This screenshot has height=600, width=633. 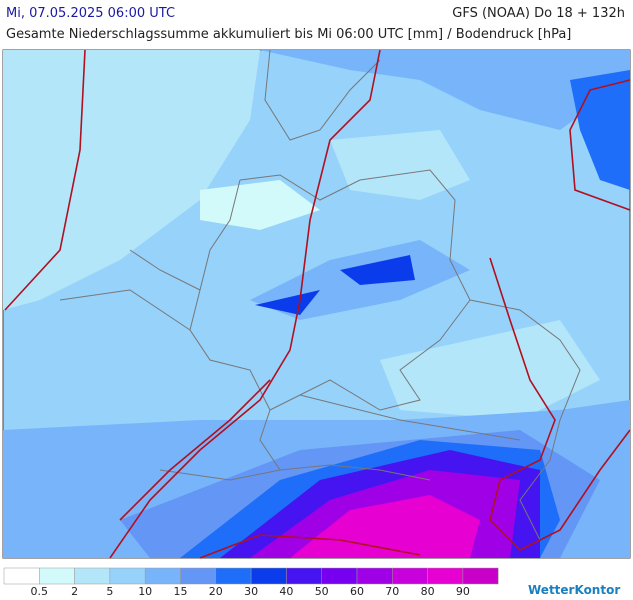 I want to click on legend-label: 60, so click(x=357, y=591).